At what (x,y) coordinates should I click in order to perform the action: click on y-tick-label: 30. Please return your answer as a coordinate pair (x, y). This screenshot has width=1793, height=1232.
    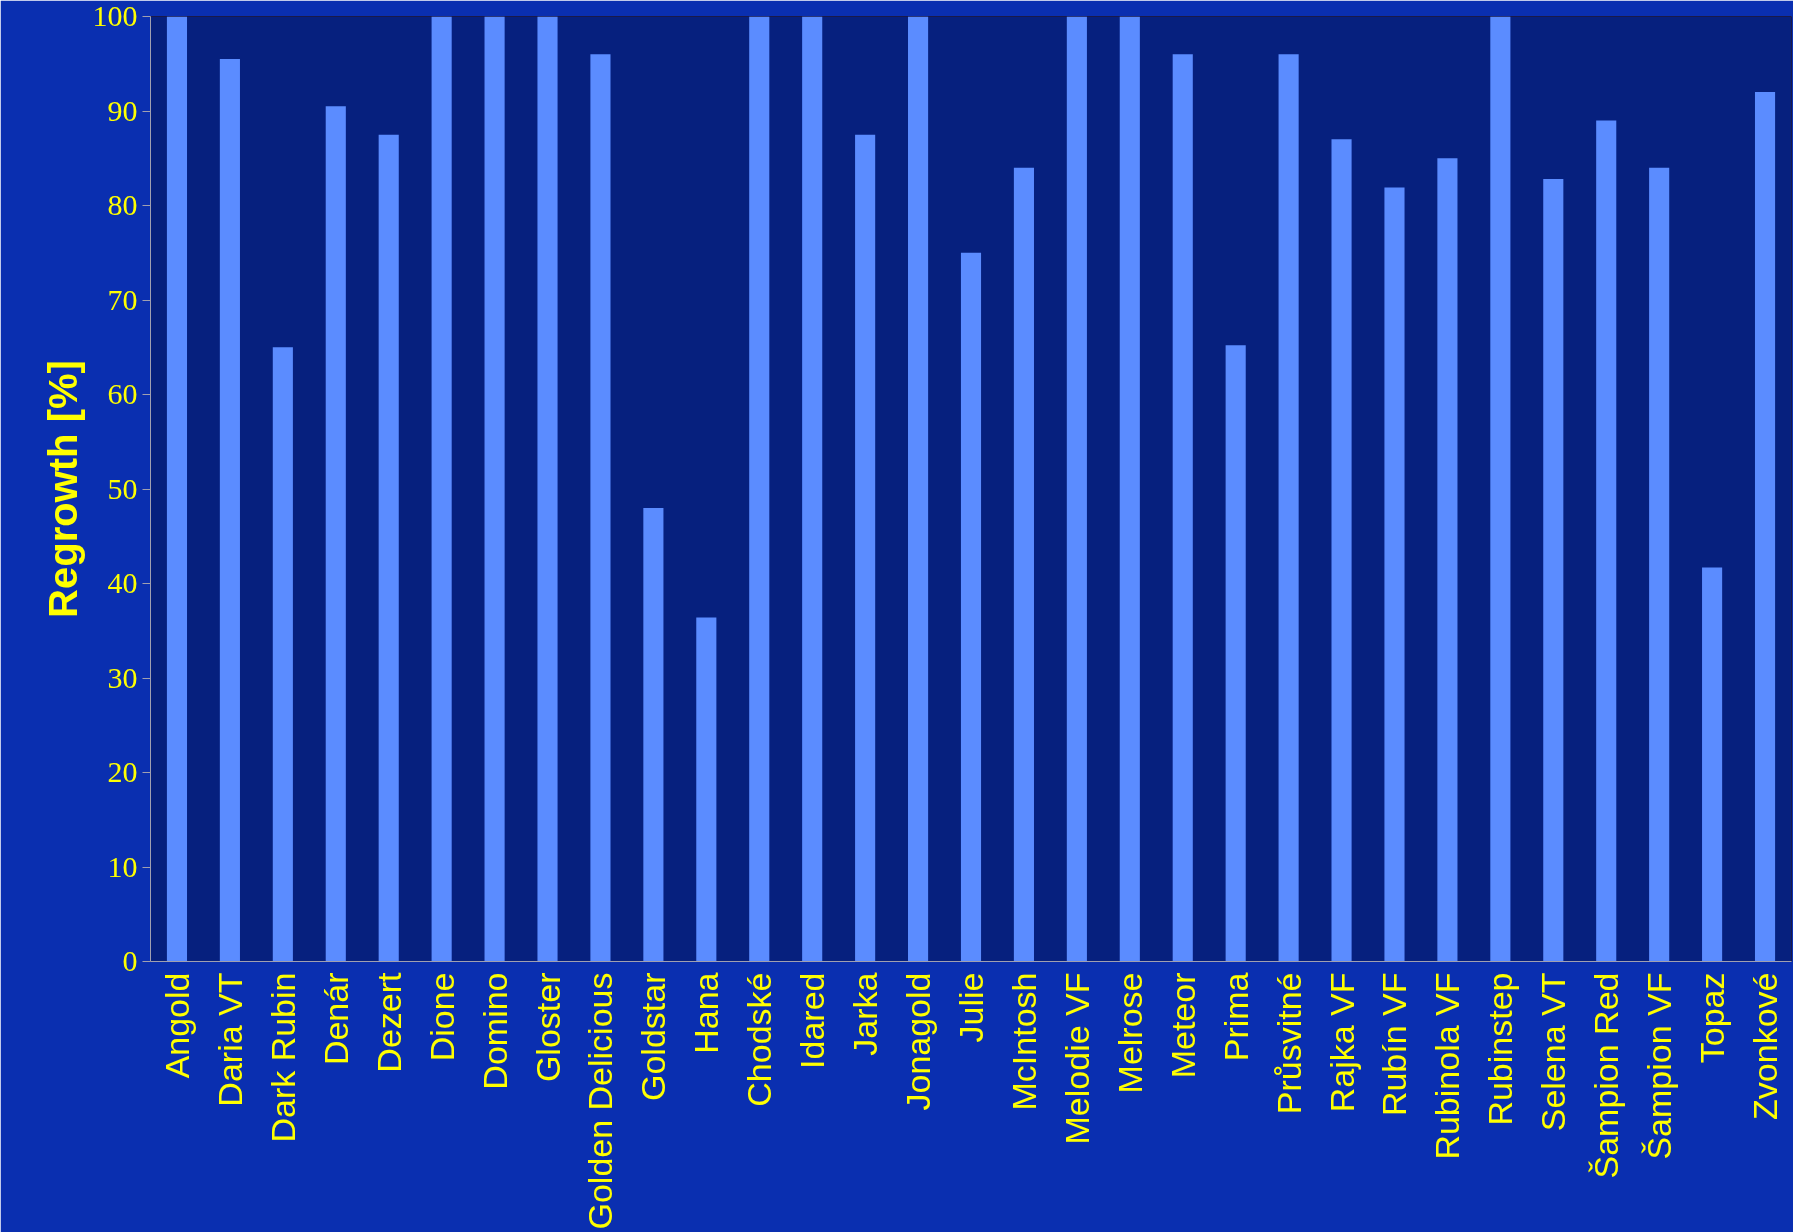
    Looking at the image, I should click on (122, 677).